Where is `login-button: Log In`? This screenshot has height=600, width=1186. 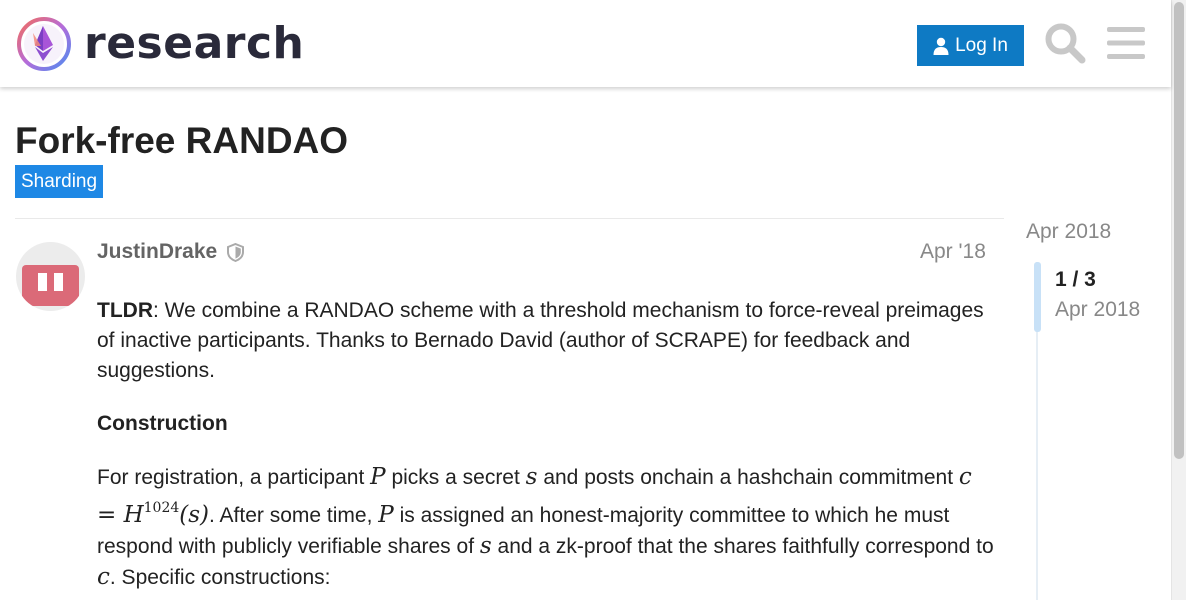 login-button: Log In is located at coordinates (970, 45).